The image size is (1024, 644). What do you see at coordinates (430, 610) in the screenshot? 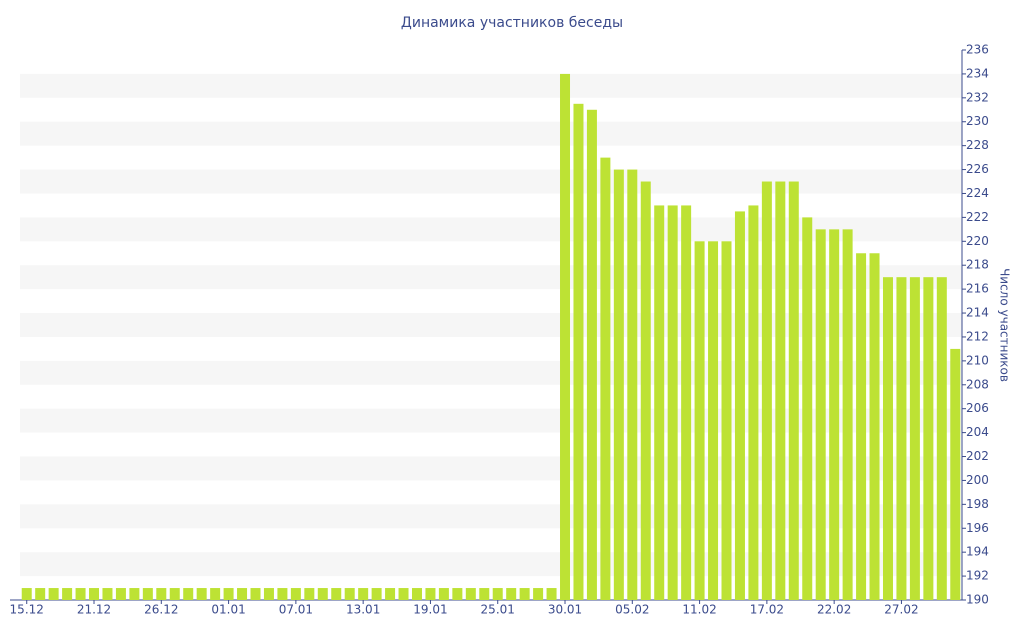
I see `x-tick-label: 19.01` at bounding box center [430, 610].